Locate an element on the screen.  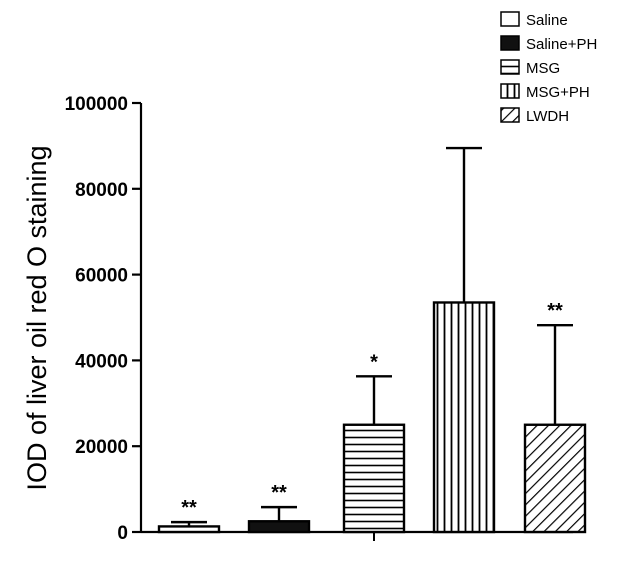
legend-label: LWDH is located at coordinates (547, 116).